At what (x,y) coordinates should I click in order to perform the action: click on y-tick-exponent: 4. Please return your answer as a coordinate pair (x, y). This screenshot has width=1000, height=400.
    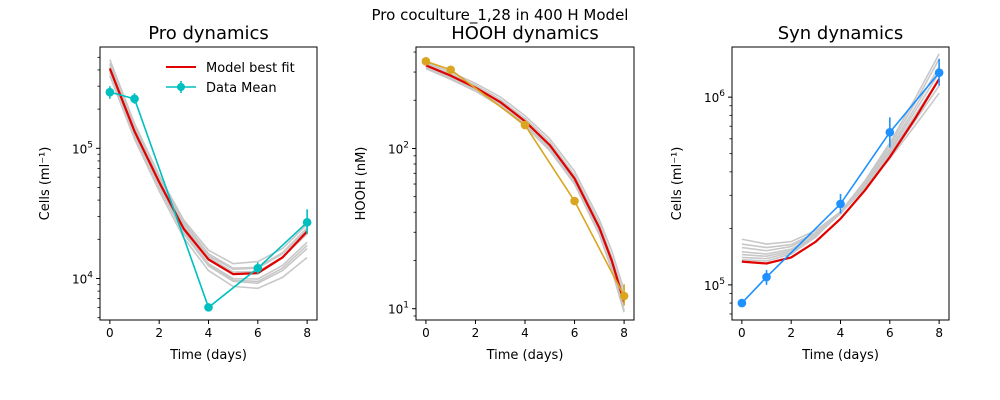
    Looking at the image, I should click on (90, 276).